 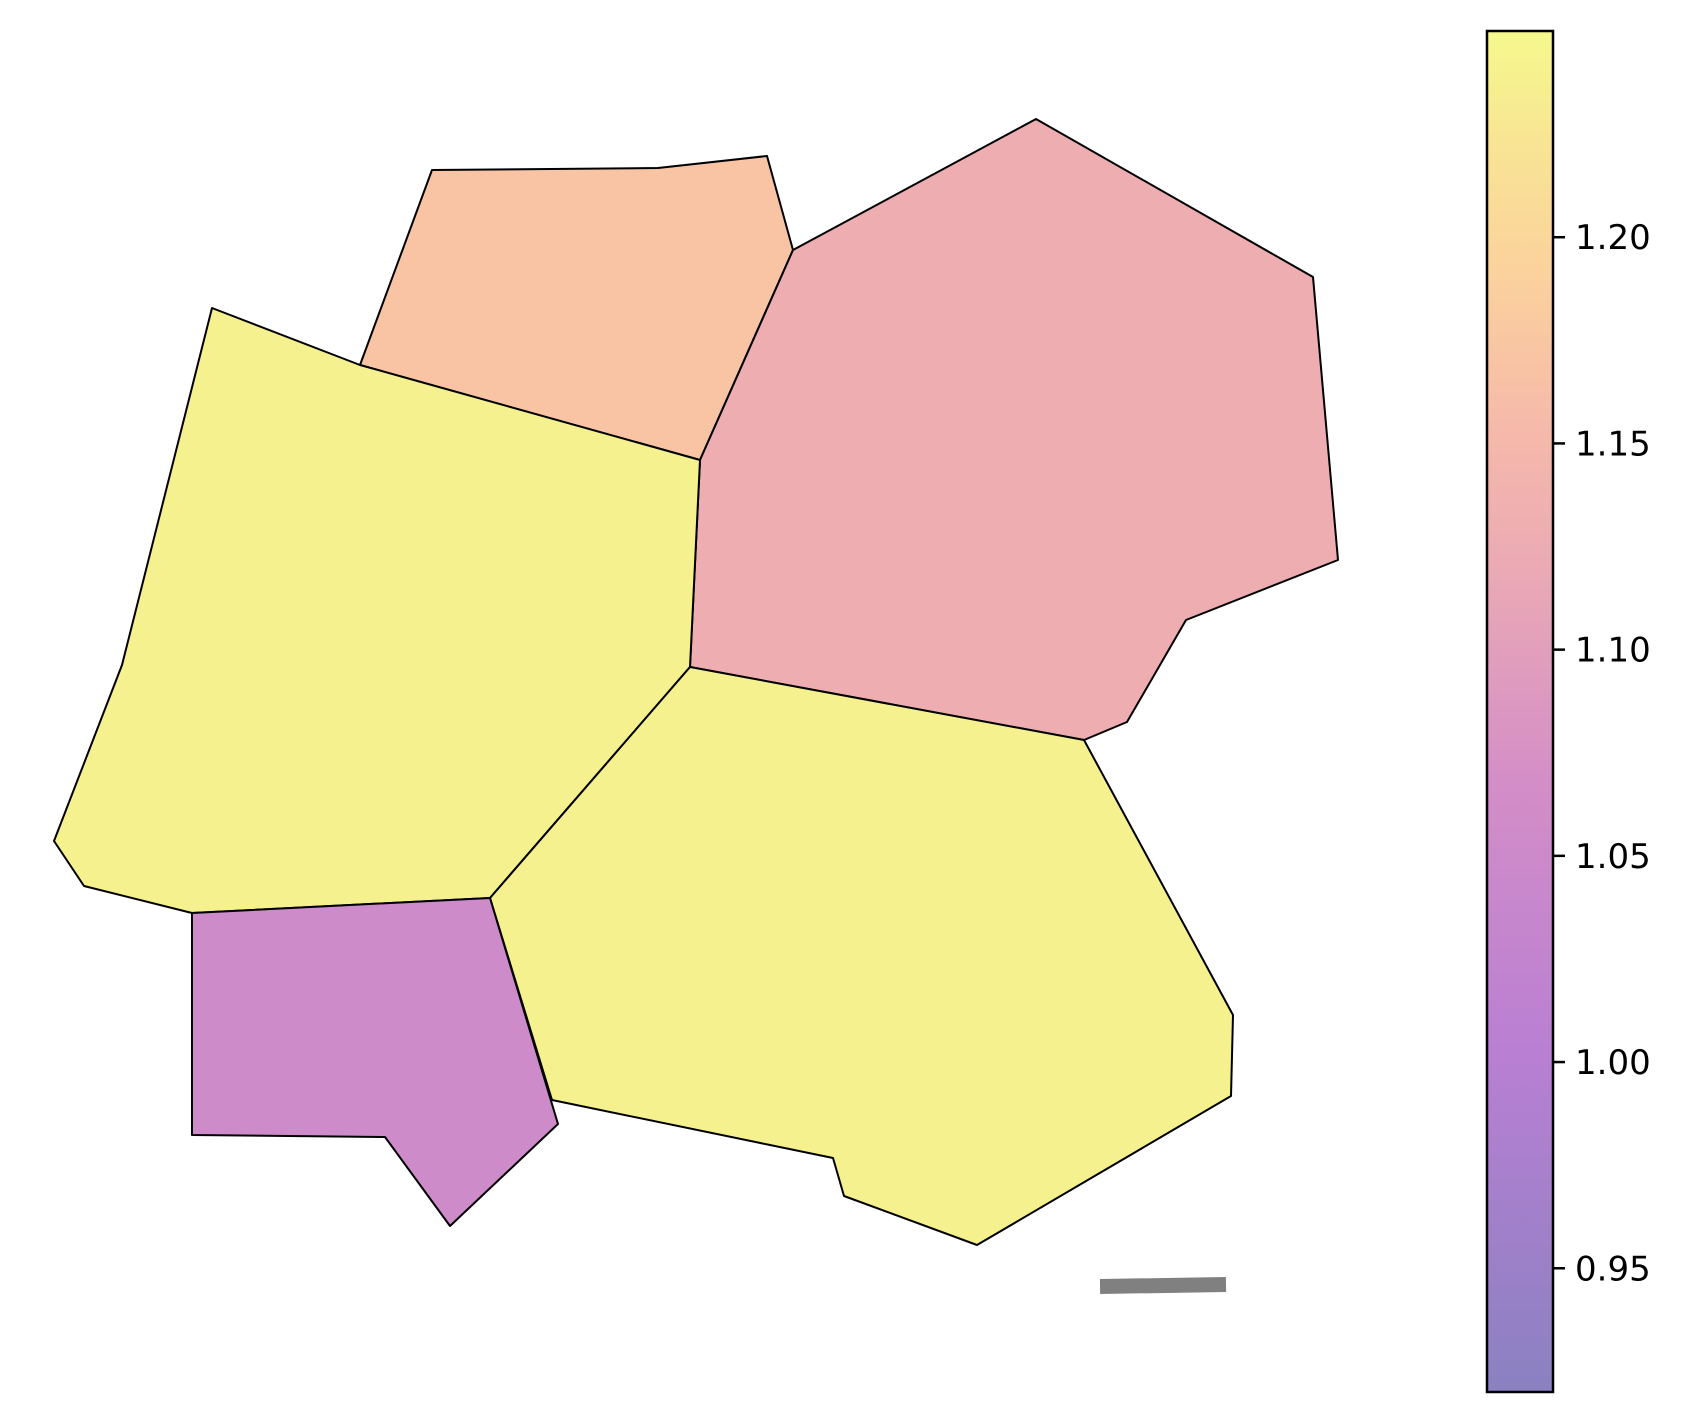 What do you see at coordinates (1613, 857) in the screenshot?
I see `colorbar-tick-label: 1.05` at bounding box center [1613, 857].